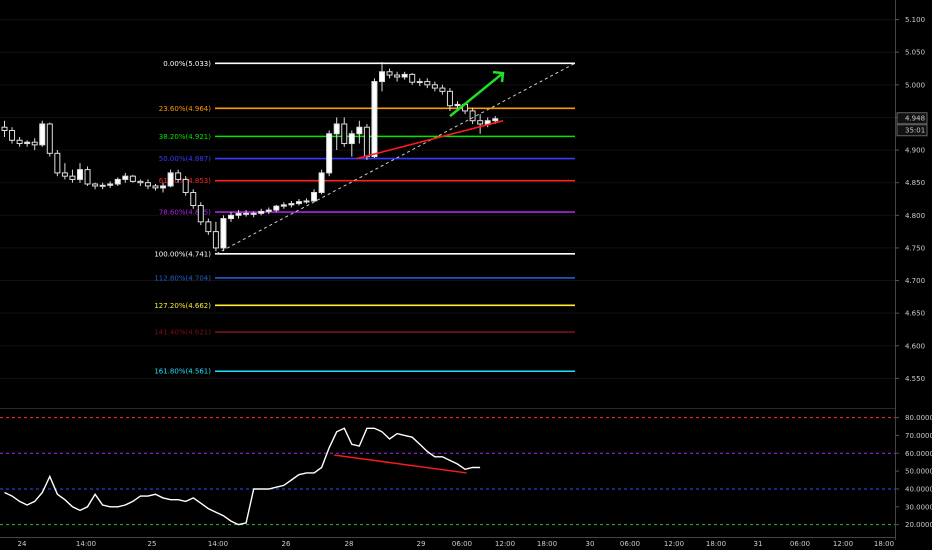 The height and width of the screenshot is (550, 932). What do you see at coordinates (185, 109) in the screenshot?
I see `fib-level-label: 23.60%(4.964)` at bounding box center [185, 109].